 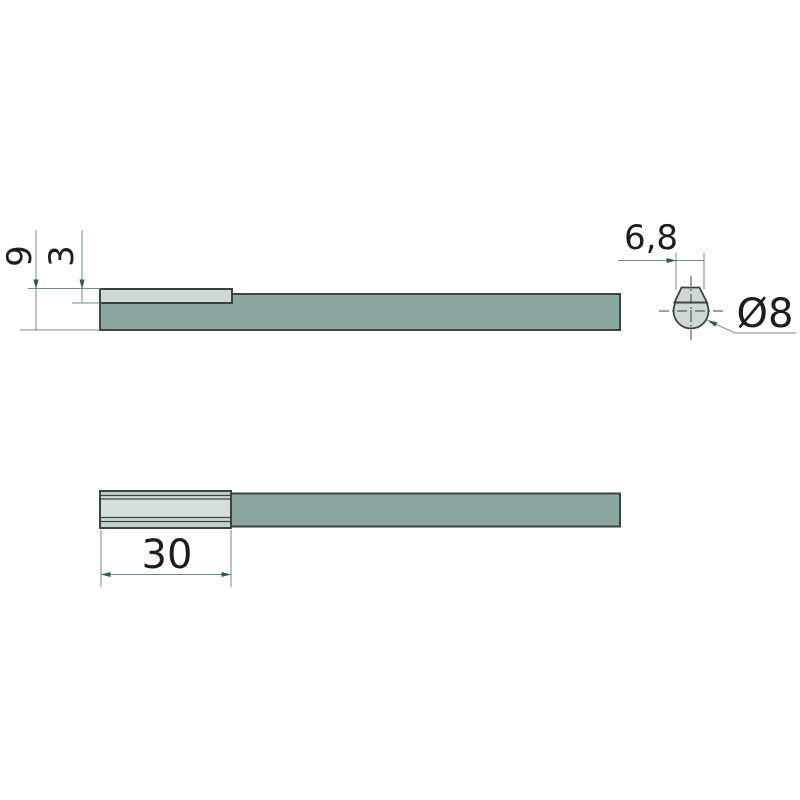 I want to click on insert-front, so click(x=166, y=296).